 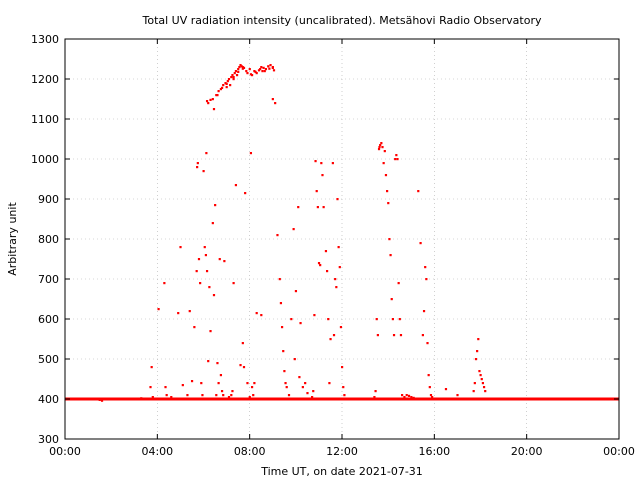 What do you see at coordinates (527, 451) in the screenshot?
I see `x-tick-label: 20:00` at bounding box center [527, 451].